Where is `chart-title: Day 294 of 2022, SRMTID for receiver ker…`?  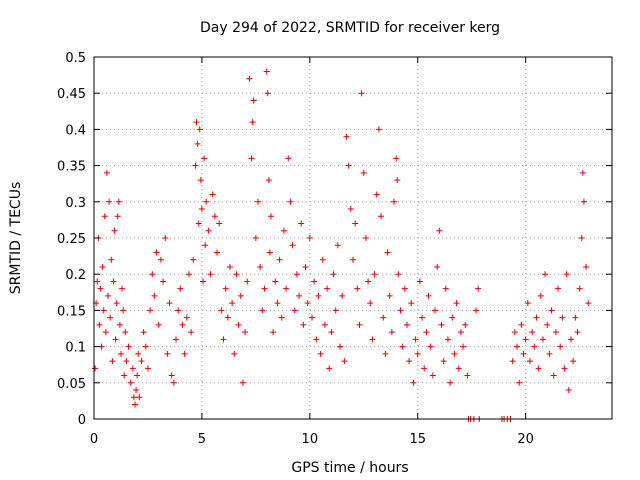
chart-title: Day 294 of 2022, SRMTID for receiver ker… is located at coordinates (350, 28).